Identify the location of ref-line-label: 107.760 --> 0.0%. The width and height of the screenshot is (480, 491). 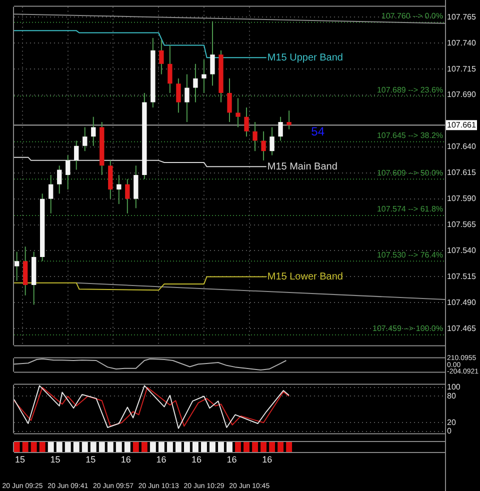
(412, 16).